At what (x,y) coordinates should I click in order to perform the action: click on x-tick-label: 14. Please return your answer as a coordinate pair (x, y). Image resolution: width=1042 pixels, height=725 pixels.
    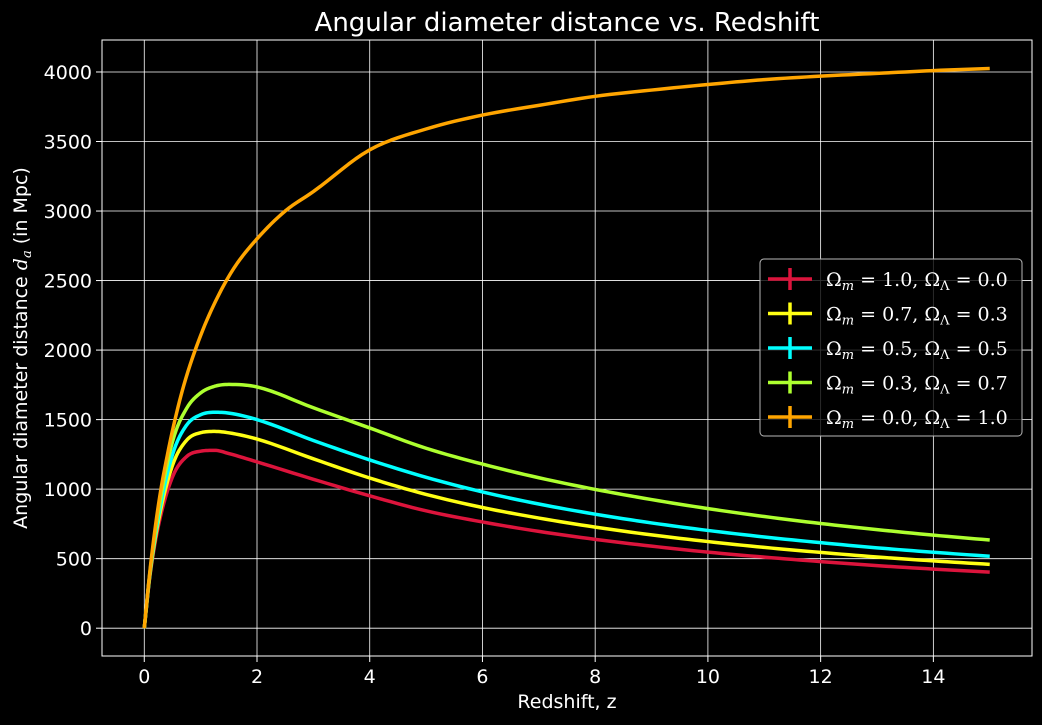
    Looking at the image, I should click on (933, 677).